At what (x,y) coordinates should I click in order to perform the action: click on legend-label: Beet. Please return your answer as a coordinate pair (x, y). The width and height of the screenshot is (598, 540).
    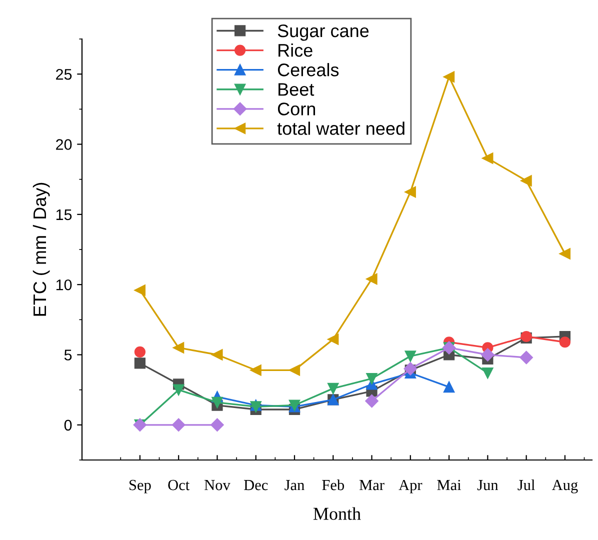
    Looking at the image, I should click on (296, 89).